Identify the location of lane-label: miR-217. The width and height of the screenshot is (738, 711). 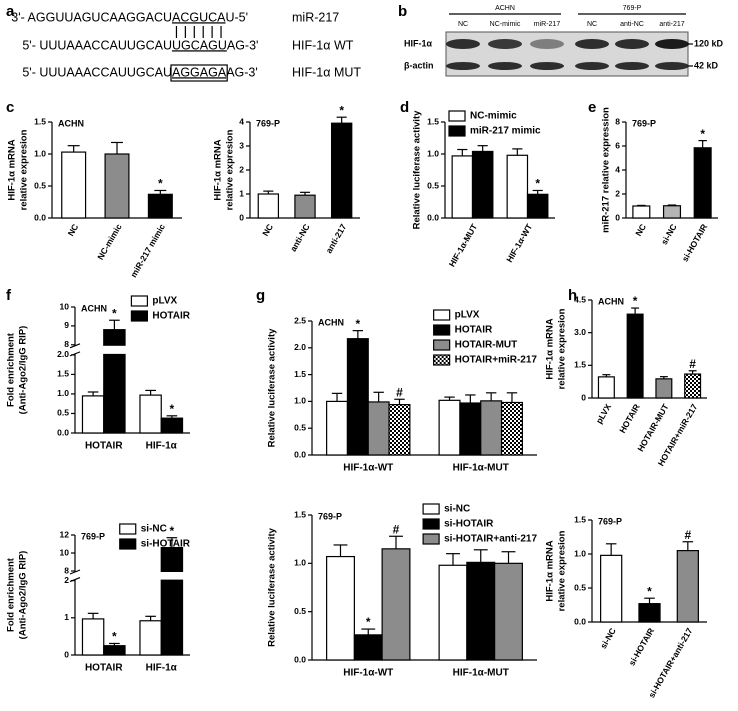
(547, 24).